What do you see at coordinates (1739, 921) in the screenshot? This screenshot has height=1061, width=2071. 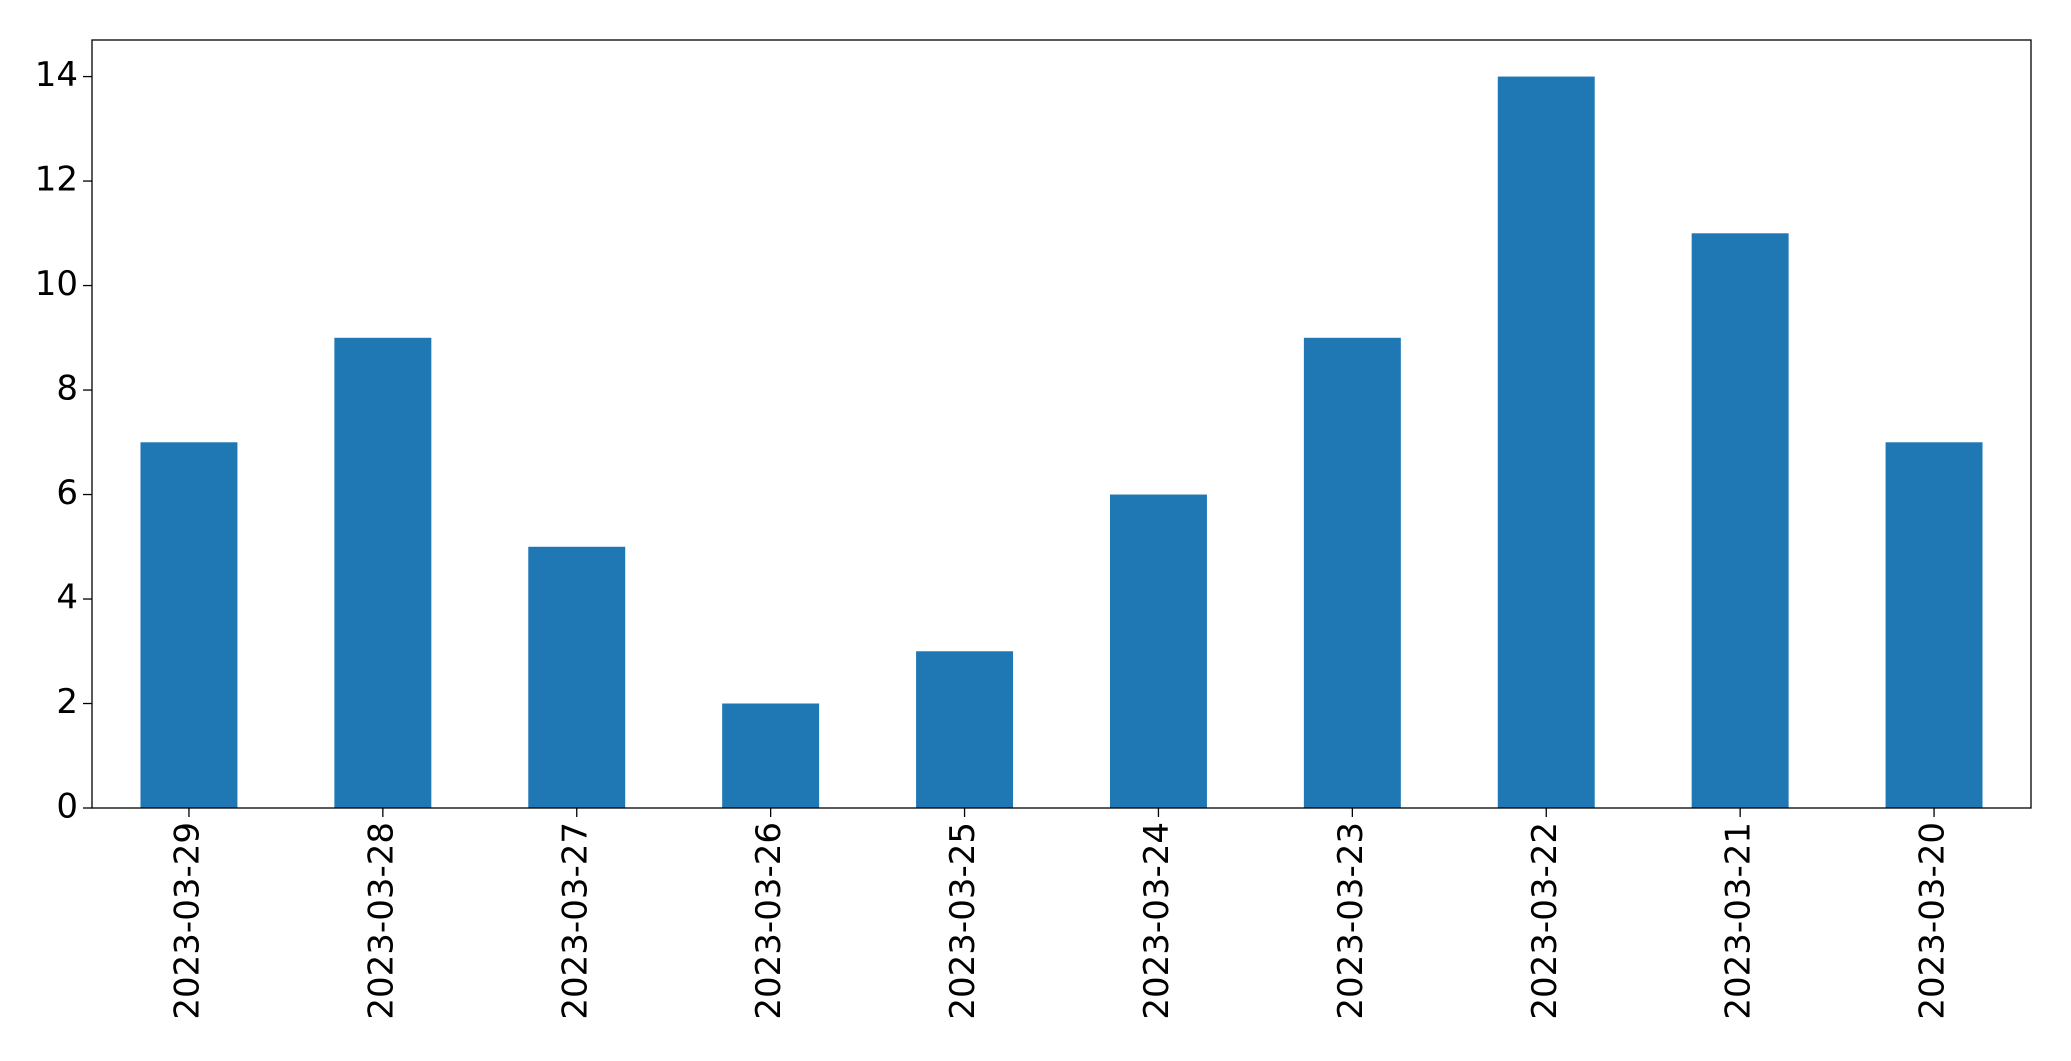 I see `x-tick-label: 2023-03-21` at bounding box center [1739, 921].